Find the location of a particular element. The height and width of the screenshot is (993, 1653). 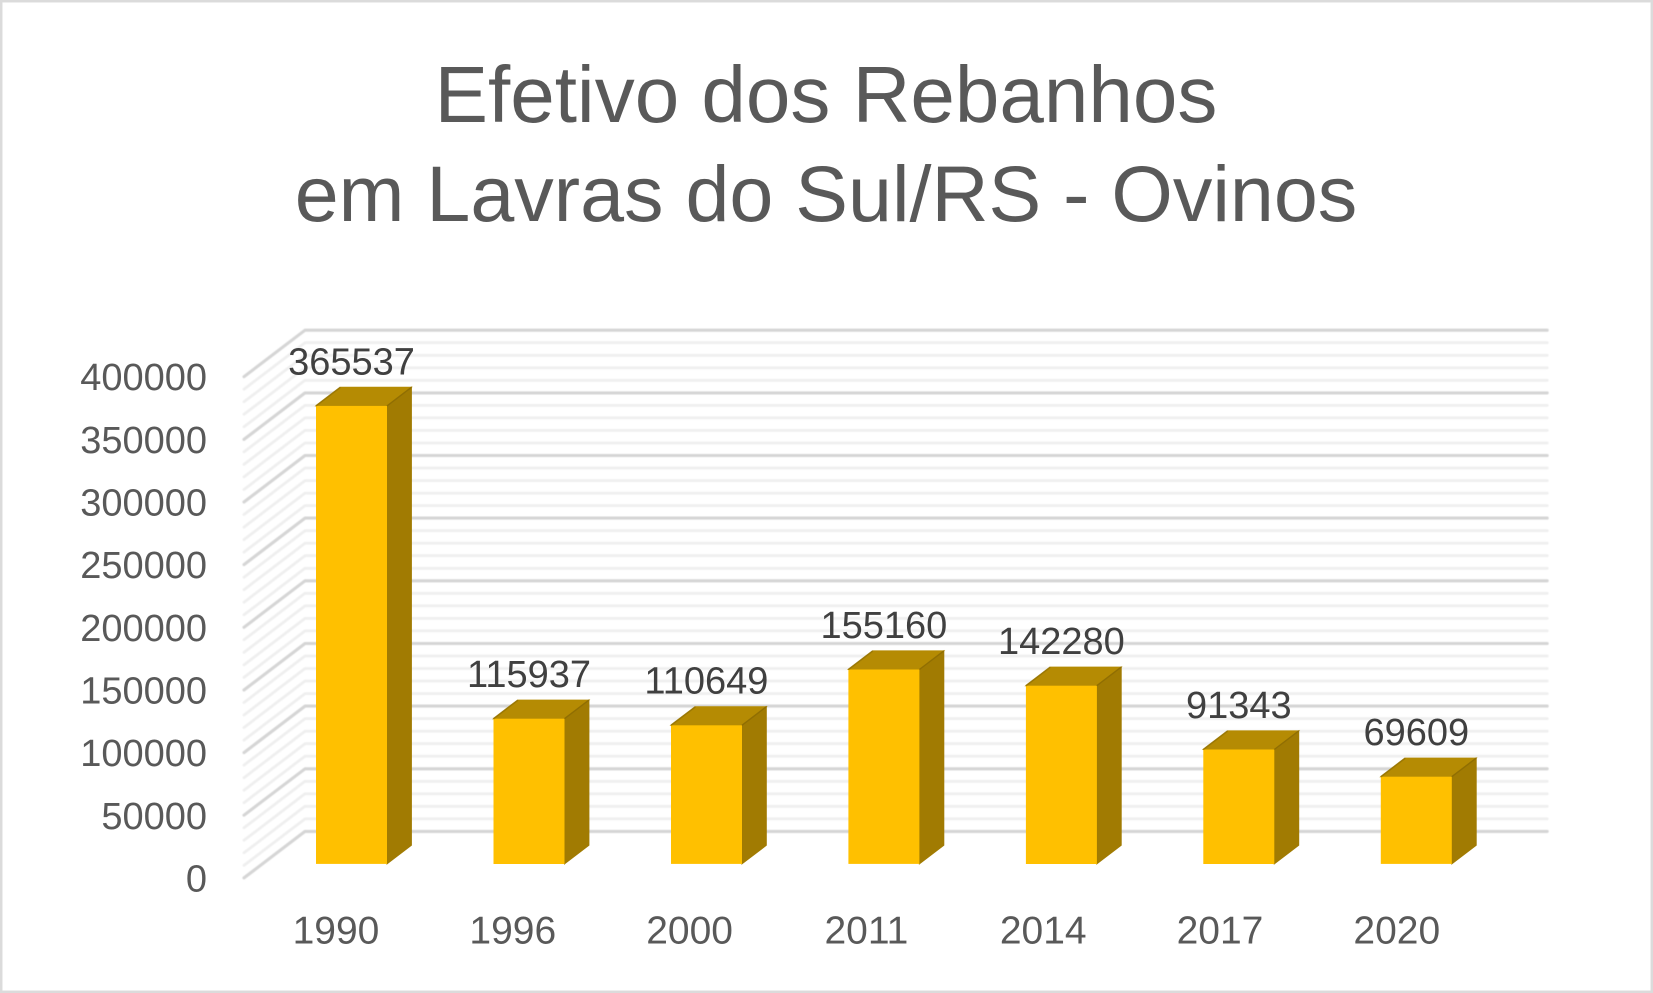

svg-text: em Lavras do Sul/RS - Ovinos is located at coordinates (826, 193).